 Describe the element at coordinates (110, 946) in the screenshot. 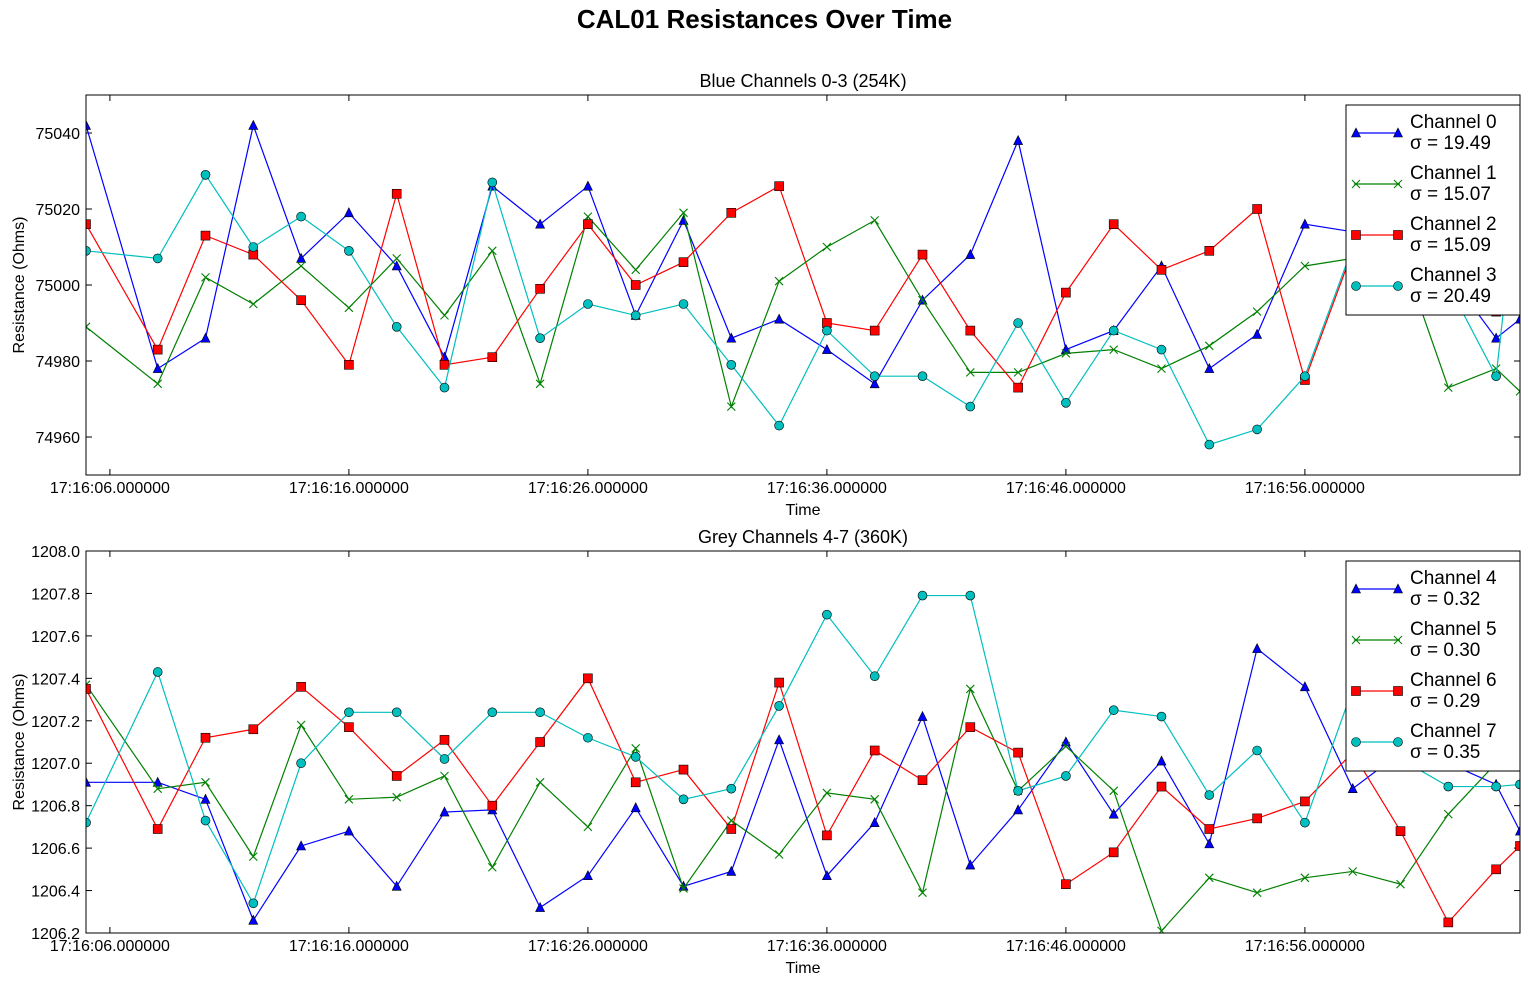

I see `chart1-xtick-label: 17:16:06.000000` at that location.